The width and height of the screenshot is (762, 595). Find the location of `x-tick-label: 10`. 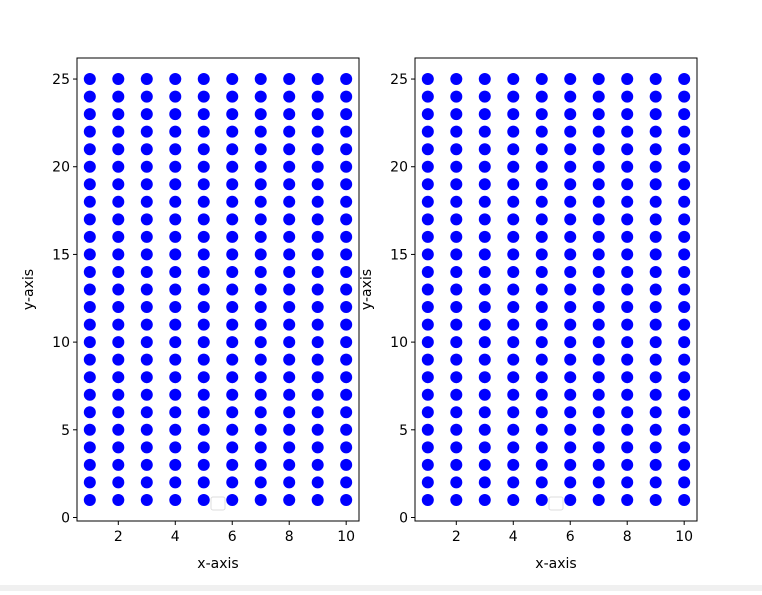

x-tick-label: 10 is located at coordinates (684, 537).